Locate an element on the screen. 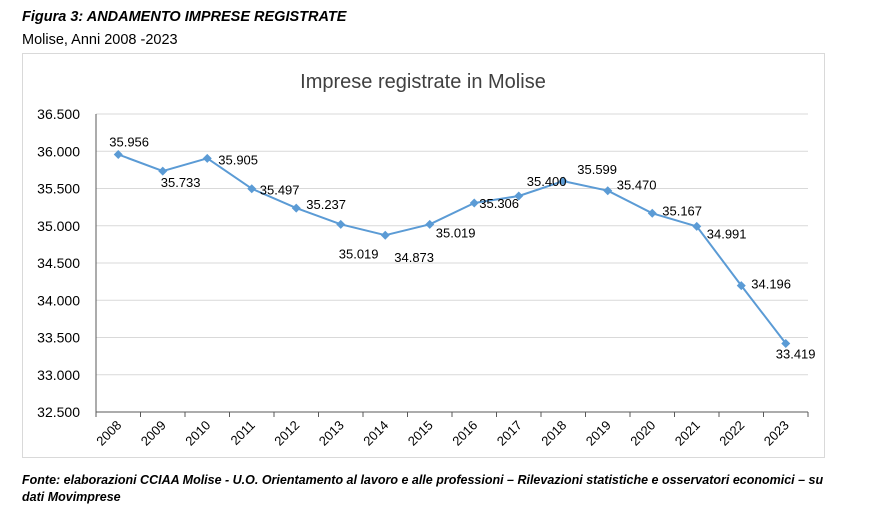  x-tick-label: 2019 is located at coordinates (598, 433).